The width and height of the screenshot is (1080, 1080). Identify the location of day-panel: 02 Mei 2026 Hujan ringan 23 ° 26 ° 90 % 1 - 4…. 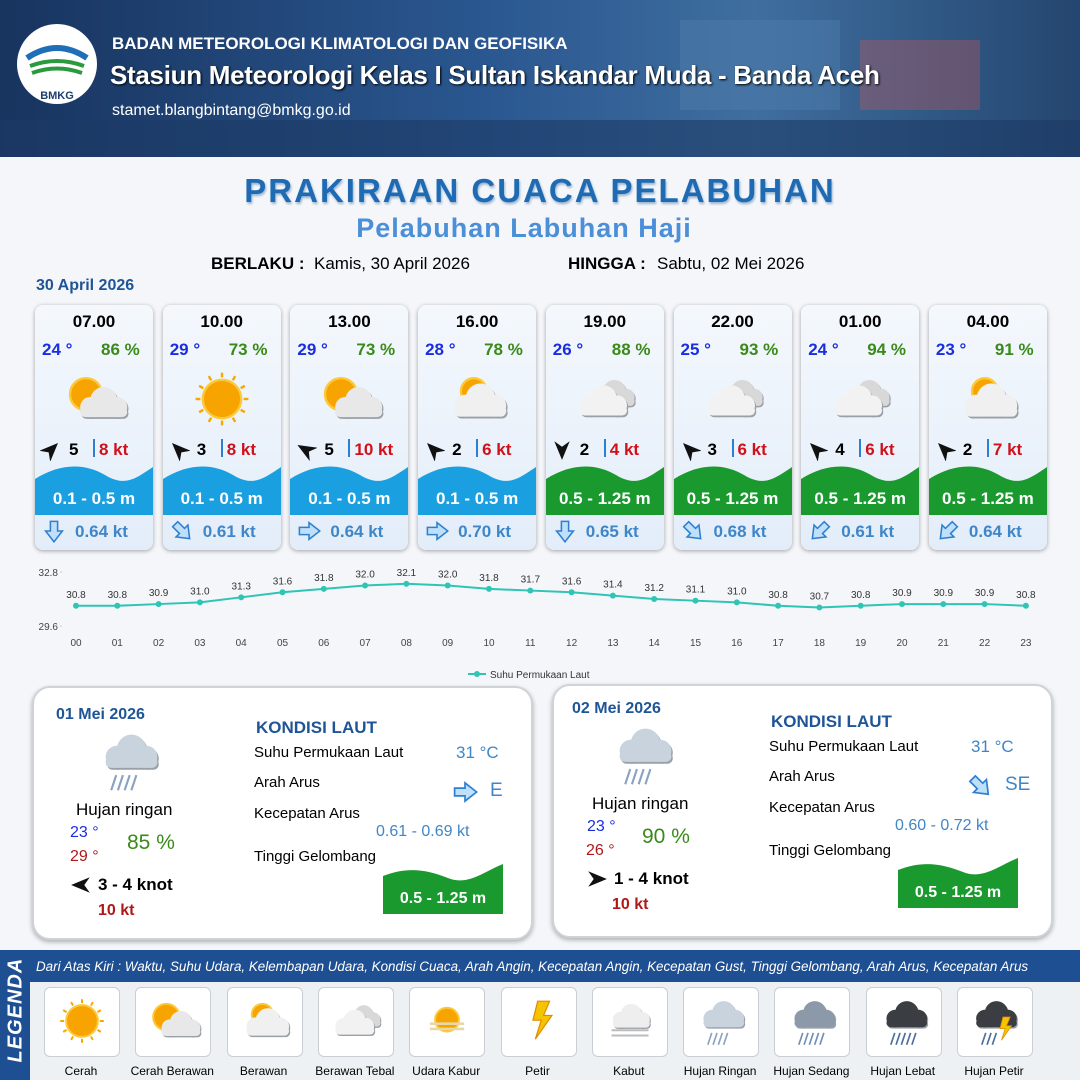
(802, 811).